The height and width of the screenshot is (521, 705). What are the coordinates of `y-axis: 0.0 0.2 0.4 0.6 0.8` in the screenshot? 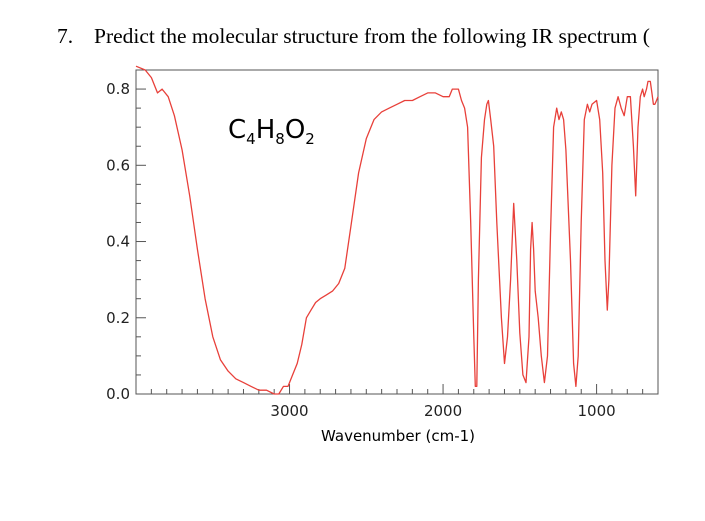 It's located at (126, 236).